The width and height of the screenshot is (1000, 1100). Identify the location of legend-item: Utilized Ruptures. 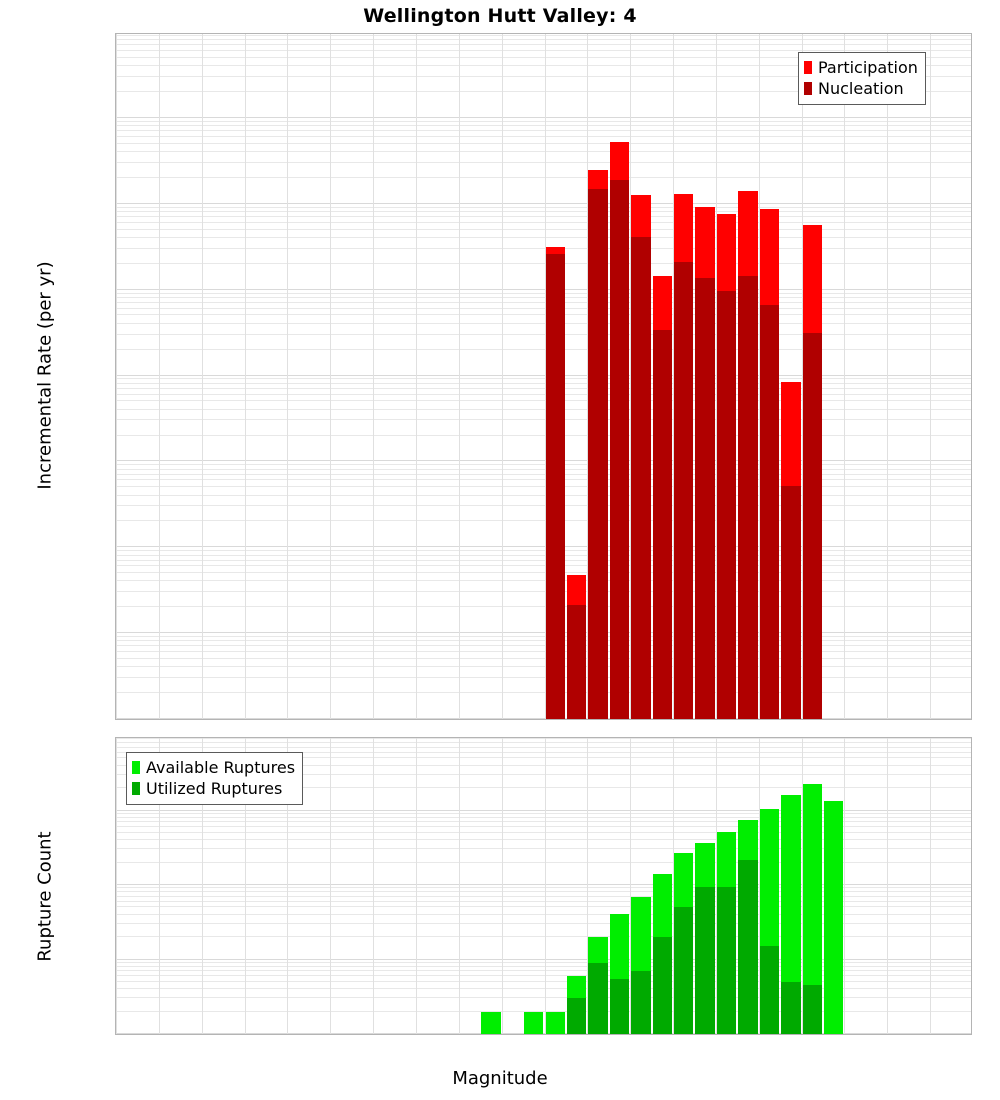
(213, 788).